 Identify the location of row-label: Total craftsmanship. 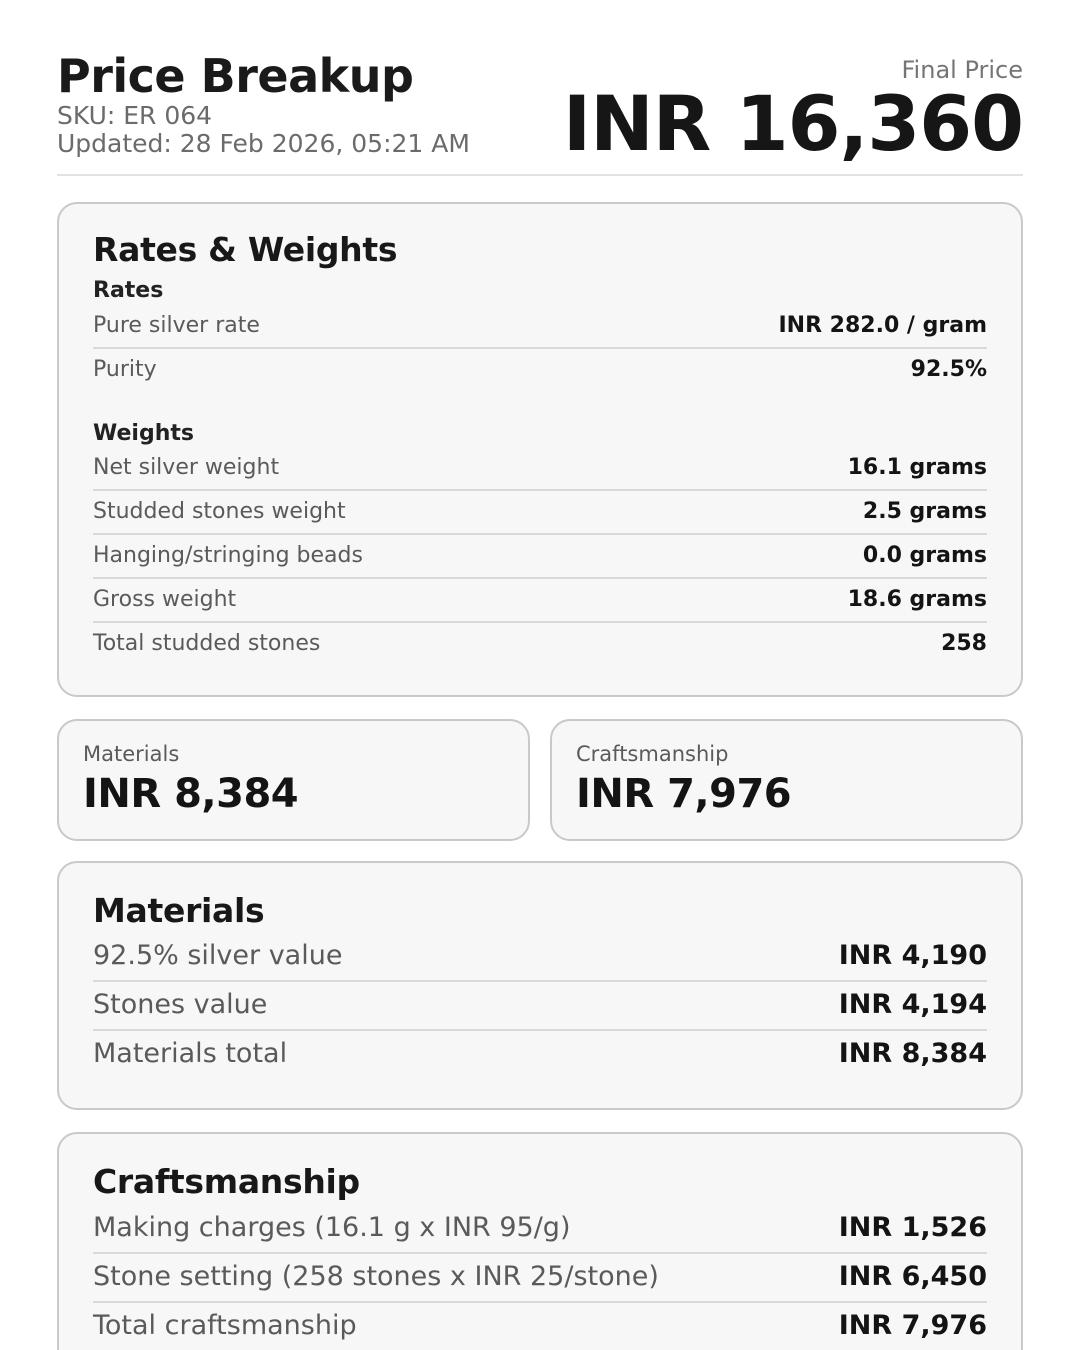
(225, 1325).